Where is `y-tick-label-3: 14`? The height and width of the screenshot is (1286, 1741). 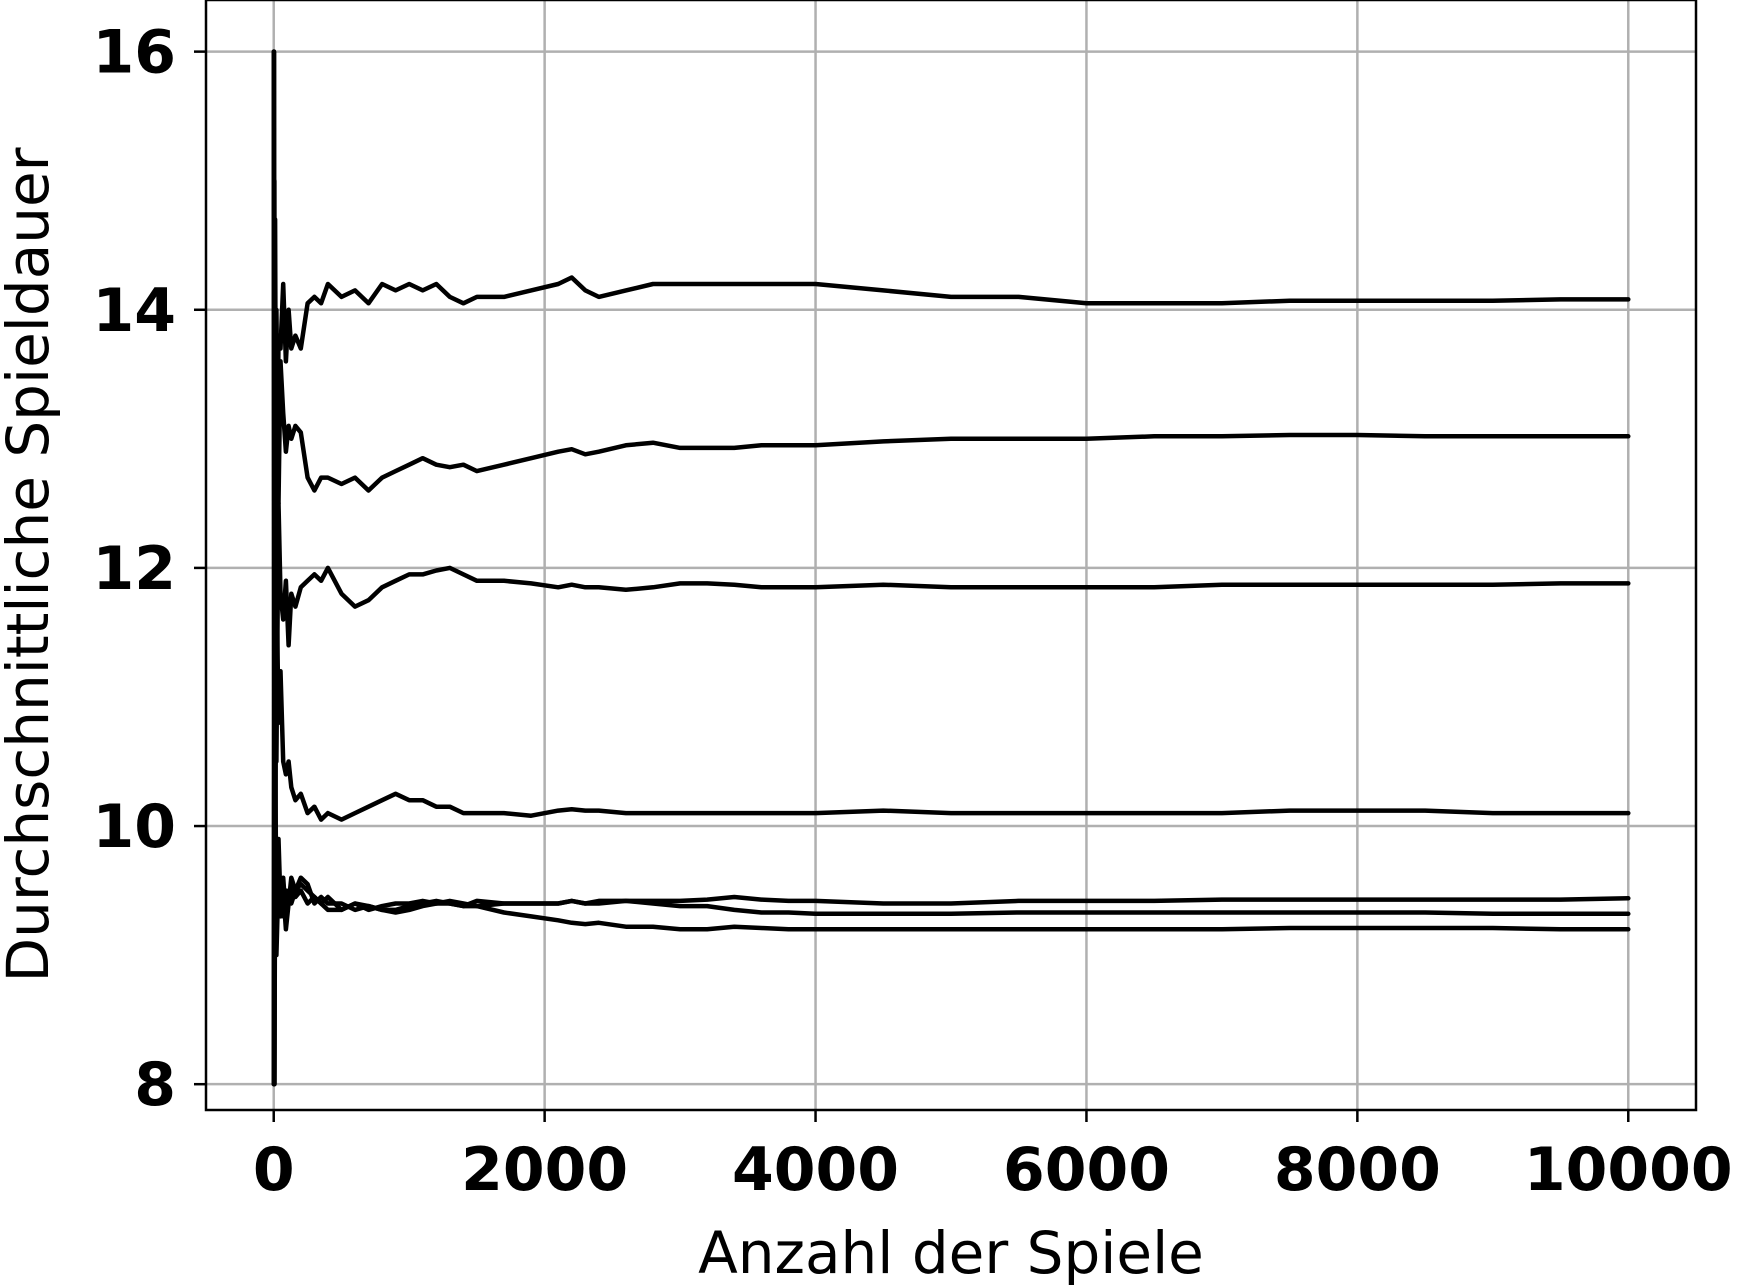 y-tick-label-3: 14 is located at coordinates (135, 311).